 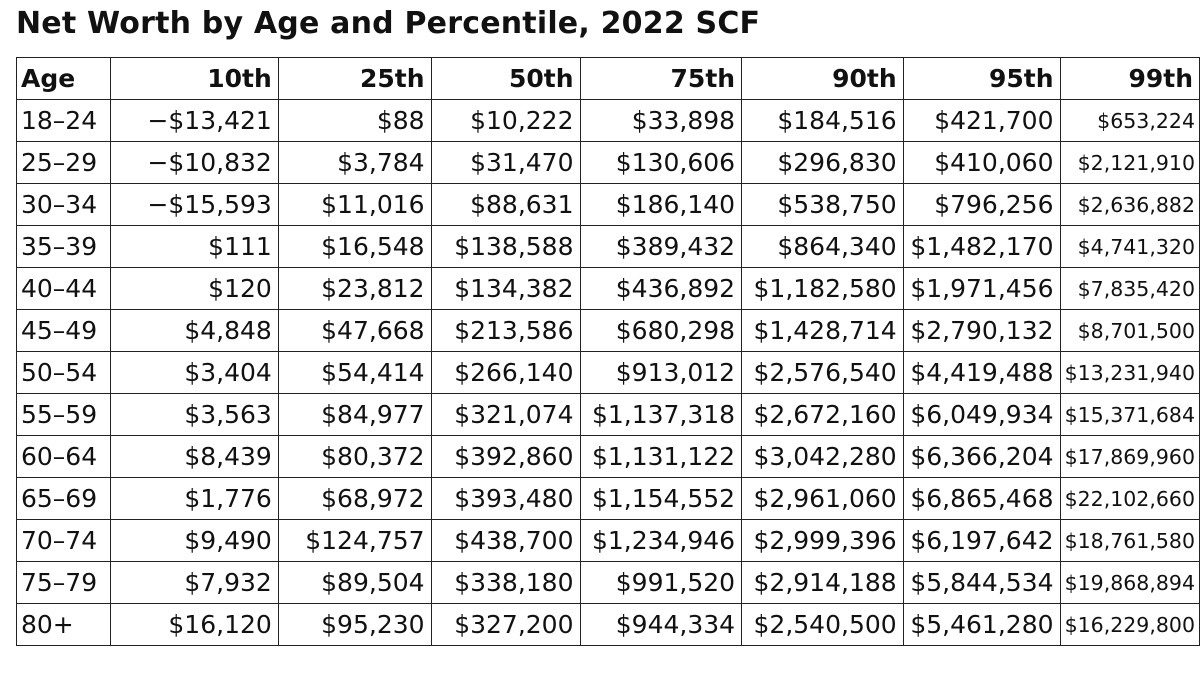 What do you see at coordinates (63, 330) in the screenshot?
I see `age-cell: 45–49` at bounding box center [63, 330].